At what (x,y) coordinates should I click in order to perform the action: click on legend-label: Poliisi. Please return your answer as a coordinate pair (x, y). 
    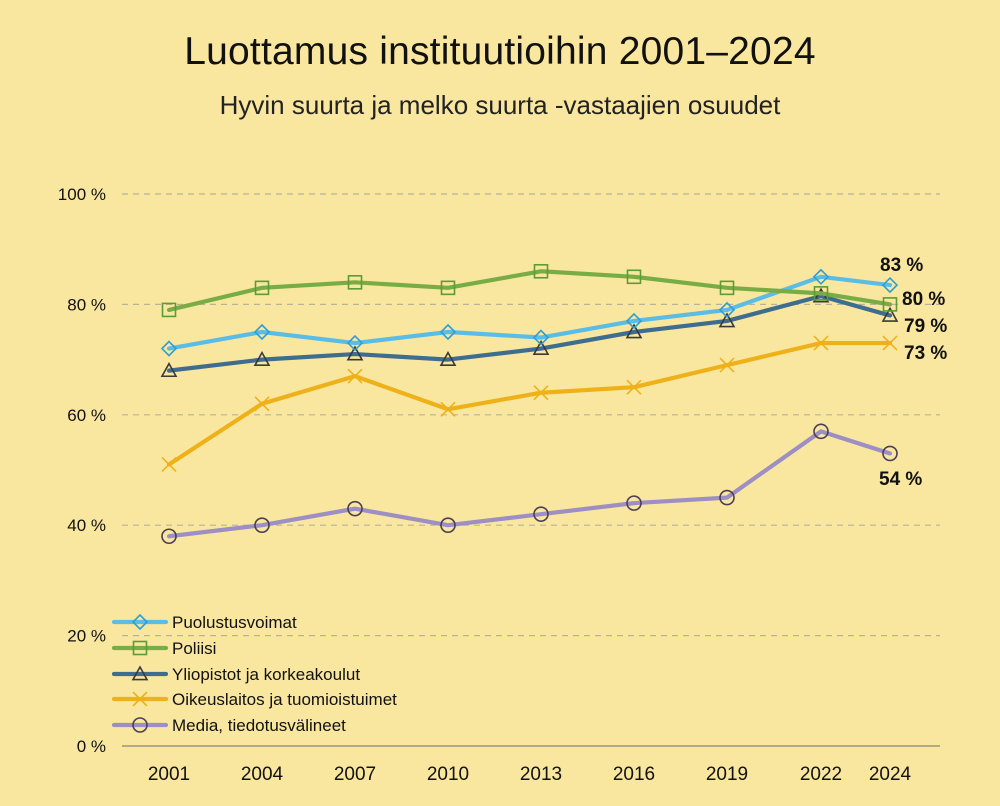
    Looking at the image, I should click on (194, 648).